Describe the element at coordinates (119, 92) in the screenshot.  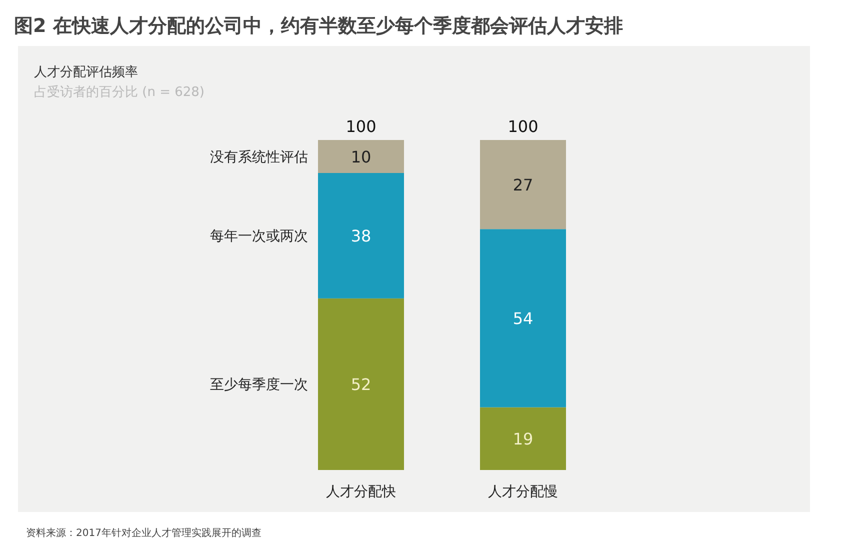
I see `text: 占受访者的百分比 (n = 628)` at that location.